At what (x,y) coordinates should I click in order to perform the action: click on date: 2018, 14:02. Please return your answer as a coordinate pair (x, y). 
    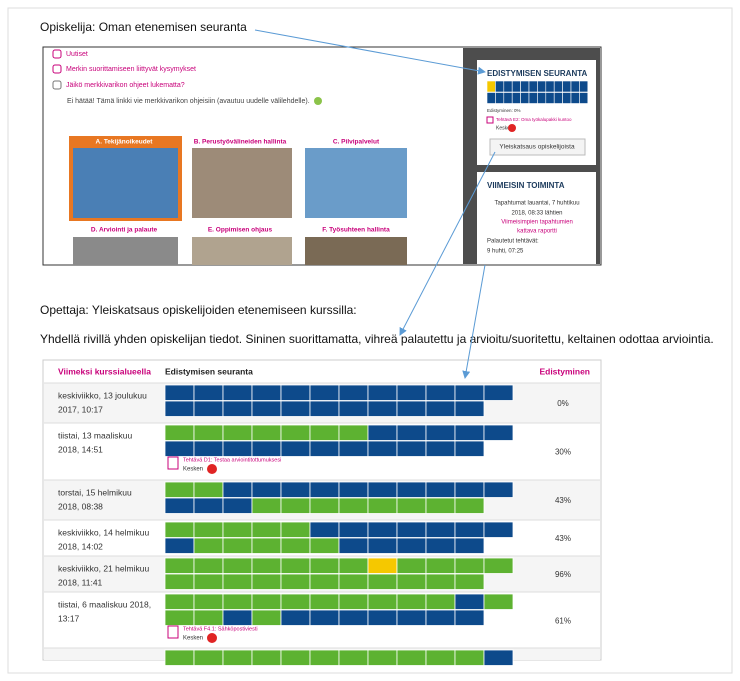
    Looking at the image, I should click on (80, 546).